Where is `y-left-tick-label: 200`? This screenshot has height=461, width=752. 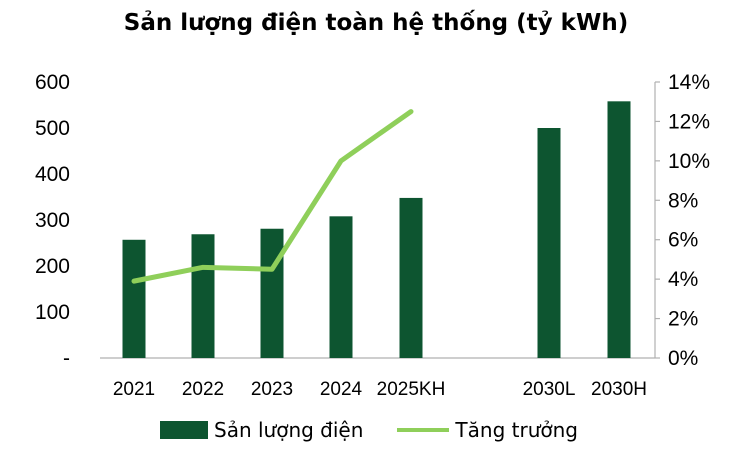 y-left-tick-label: 200 is located at coordinates (52, 266).